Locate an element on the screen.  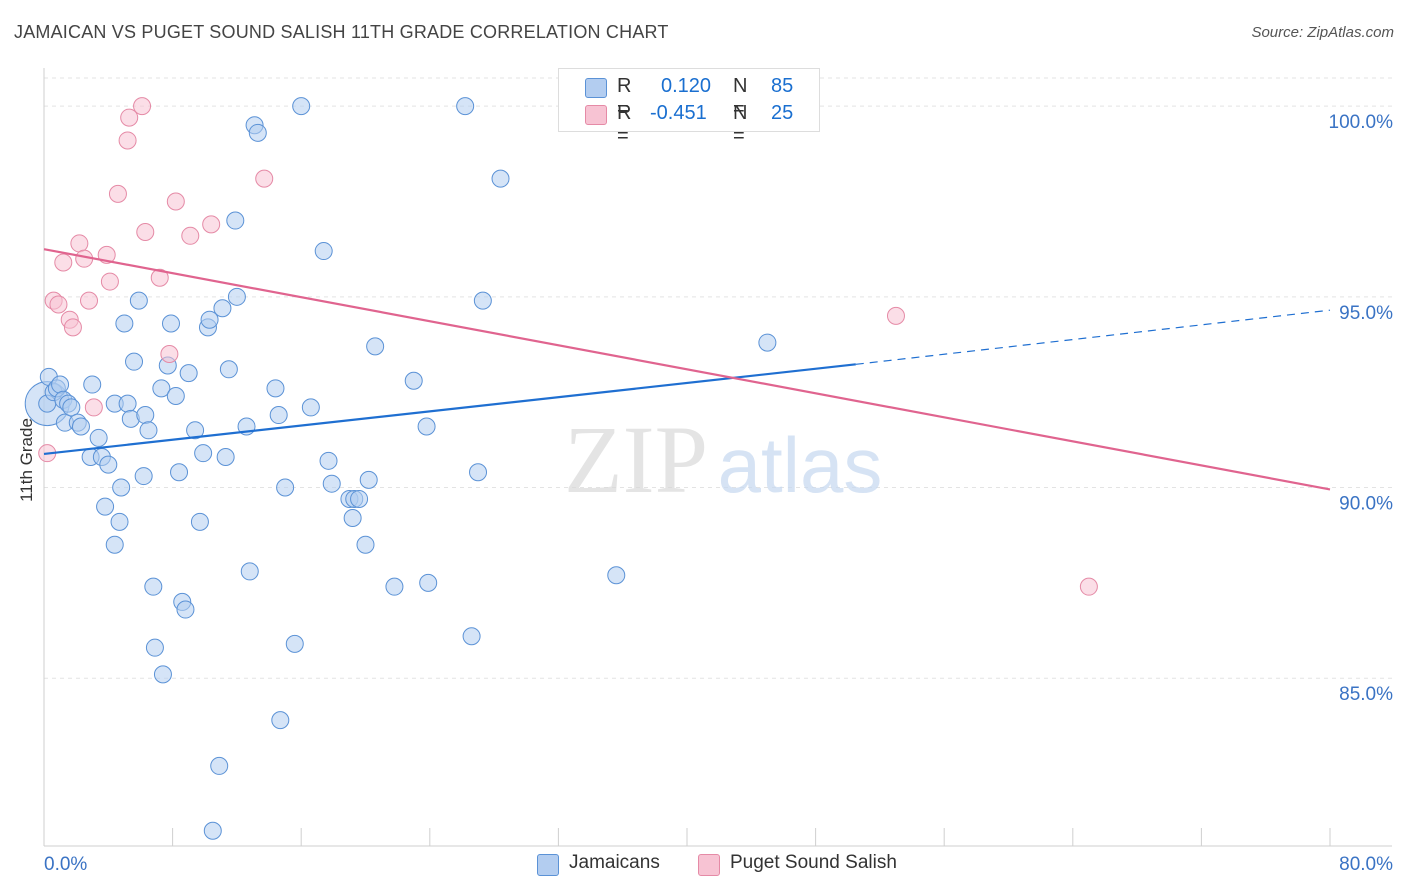
y-tick-label: 95.0% is located at coordinates (1366, 313).